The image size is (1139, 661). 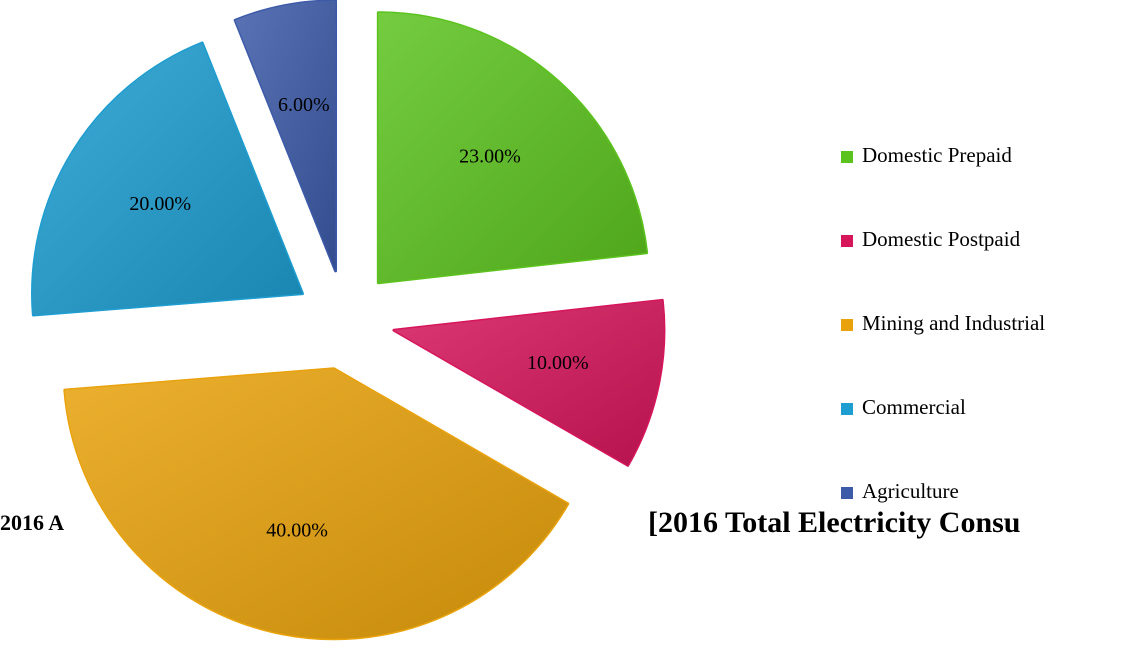 I want to click on data-label: 6.00%, so click(x=304, y=105).